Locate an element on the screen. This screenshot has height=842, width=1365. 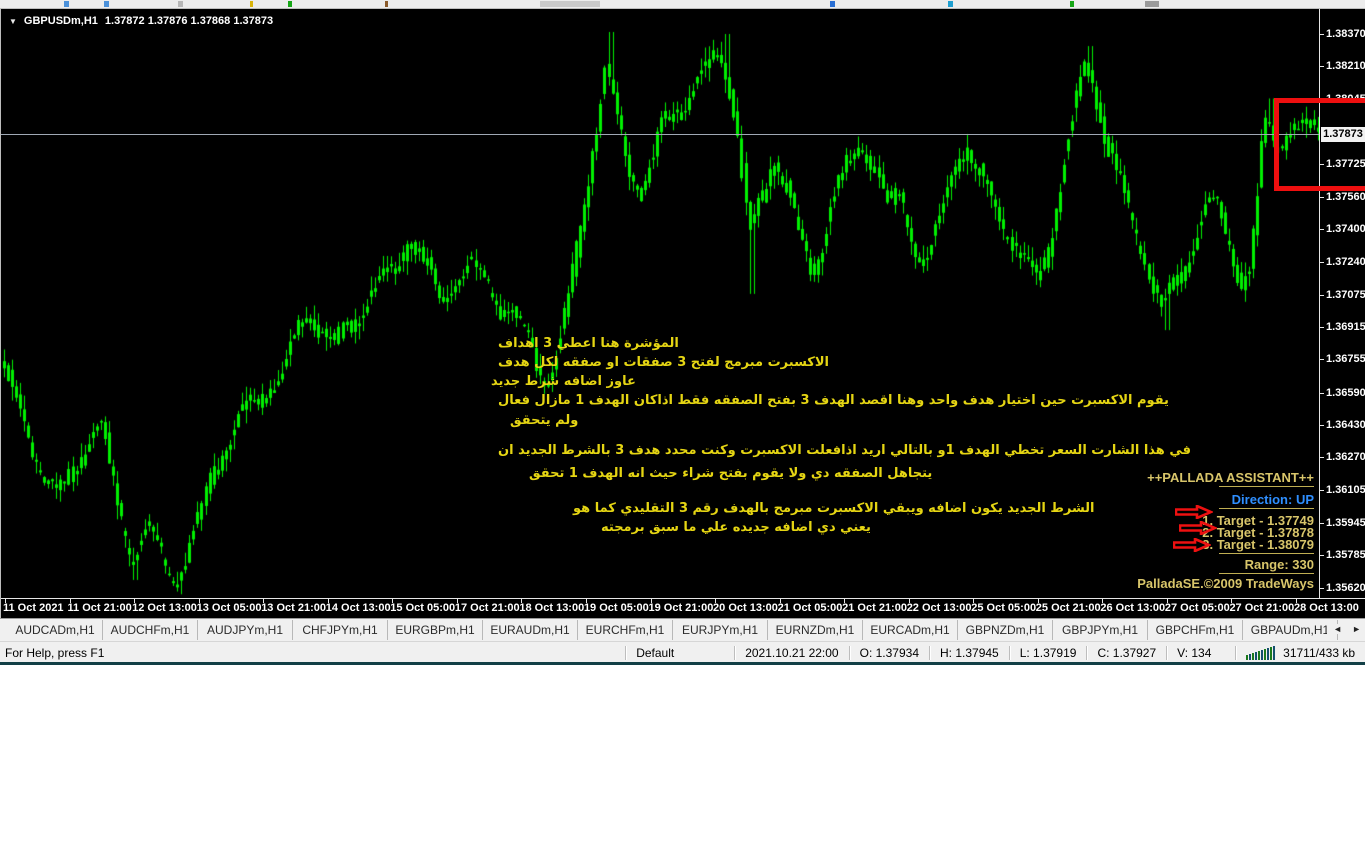
status-connection: 31711/433 kb is located at coordinates (1300, 652).